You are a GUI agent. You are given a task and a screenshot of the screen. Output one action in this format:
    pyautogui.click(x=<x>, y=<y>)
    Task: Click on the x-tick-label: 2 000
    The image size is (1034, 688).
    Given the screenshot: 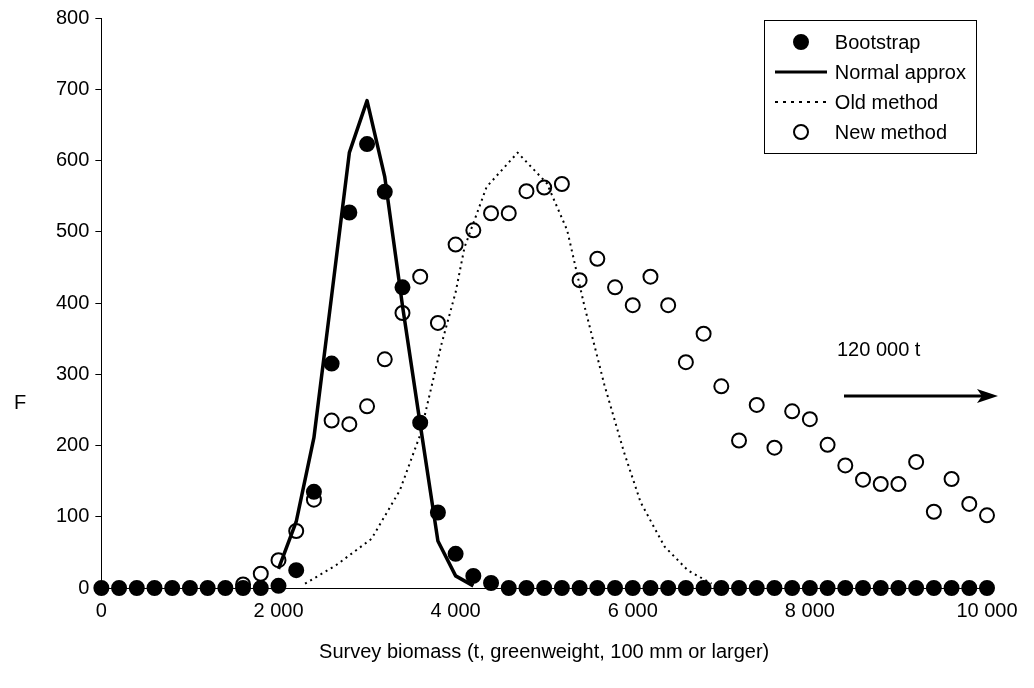 What is the action you would take?
    pyautogui.click(x=278, y=609)
    